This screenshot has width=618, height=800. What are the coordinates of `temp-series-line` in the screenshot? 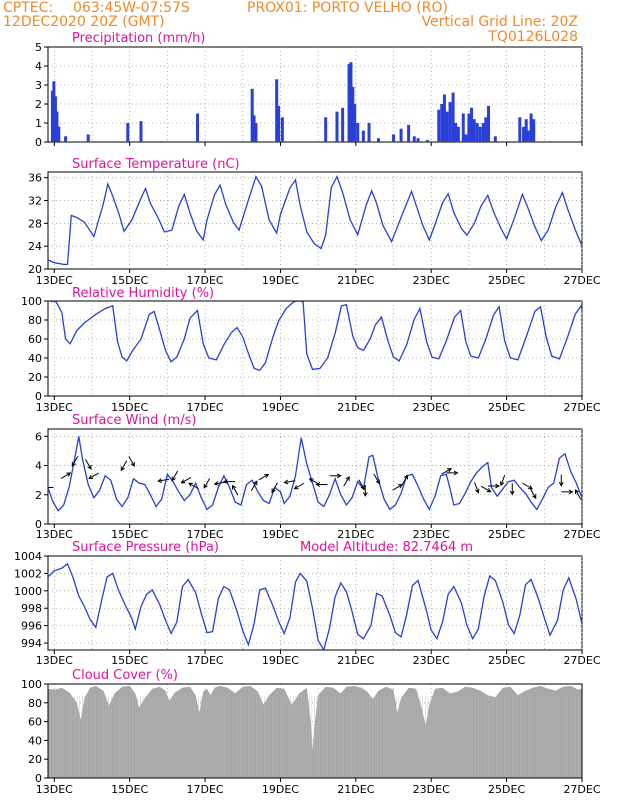 It's located at (315, 220).